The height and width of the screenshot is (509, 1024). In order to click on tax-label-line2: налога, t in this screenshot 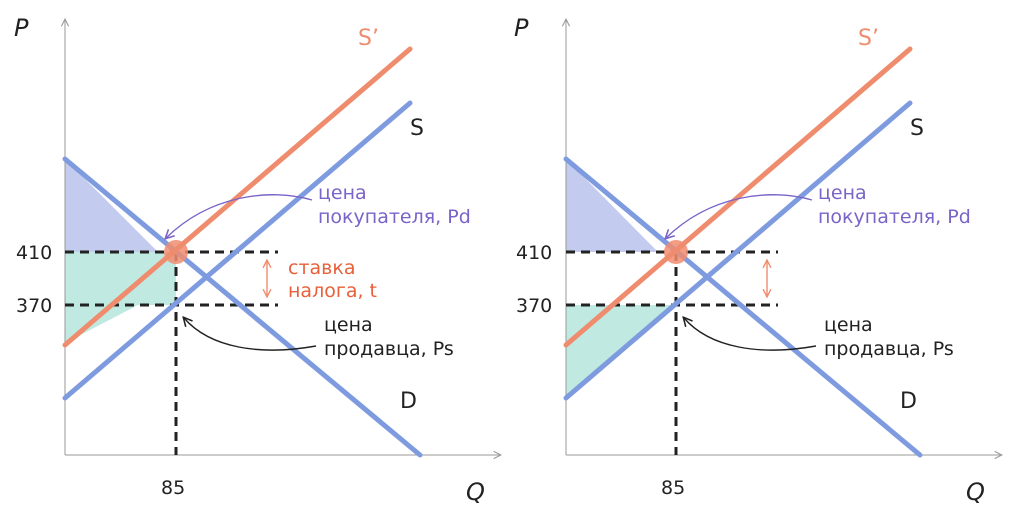, I will do `click(332, 291)`.